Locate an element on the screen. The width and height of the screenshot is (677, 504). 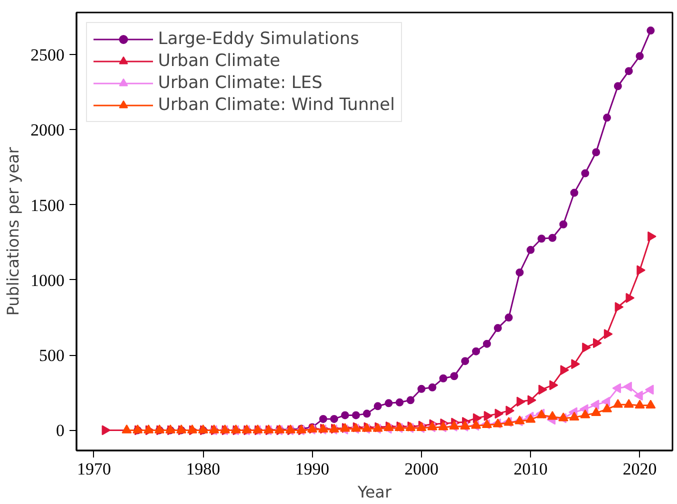
legend-label: Large-Eddy Simulations is located at coordinates (259, 39).